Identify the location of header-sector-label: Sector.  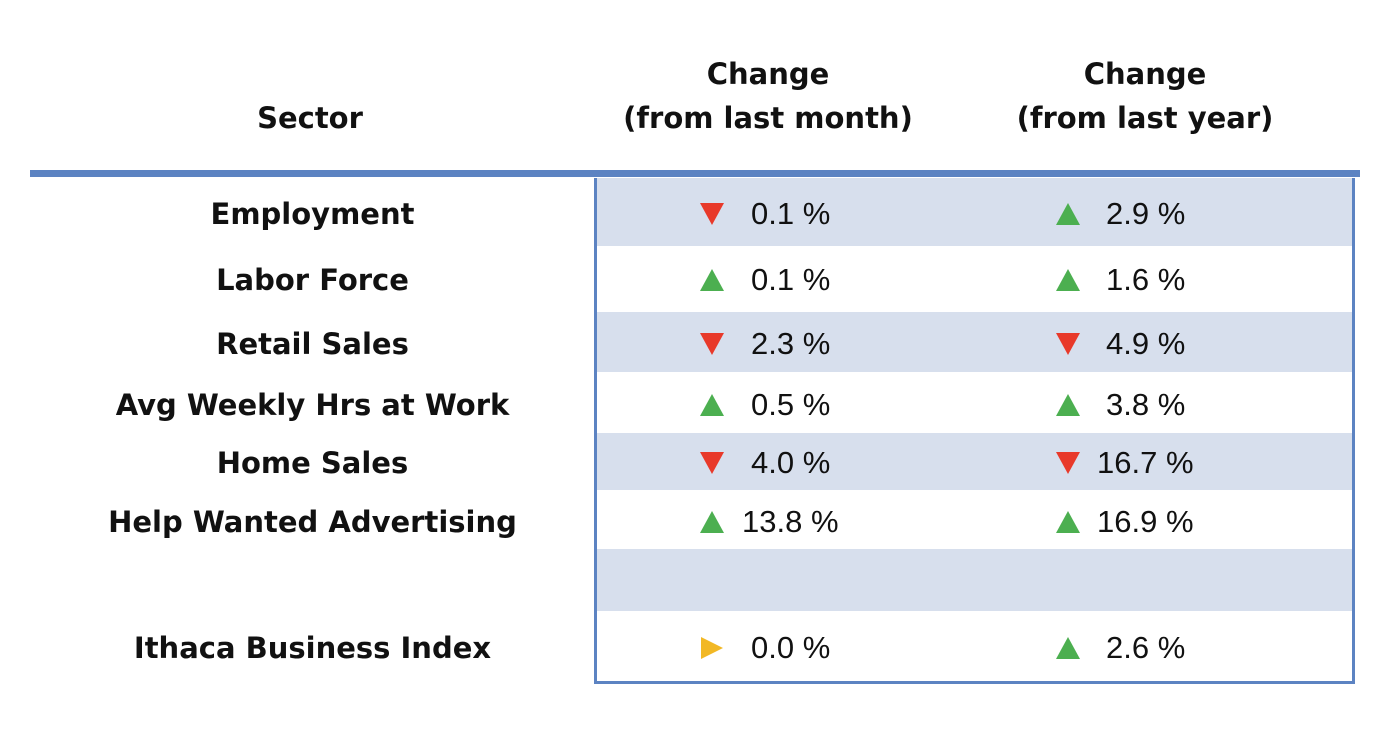
(310, 118).